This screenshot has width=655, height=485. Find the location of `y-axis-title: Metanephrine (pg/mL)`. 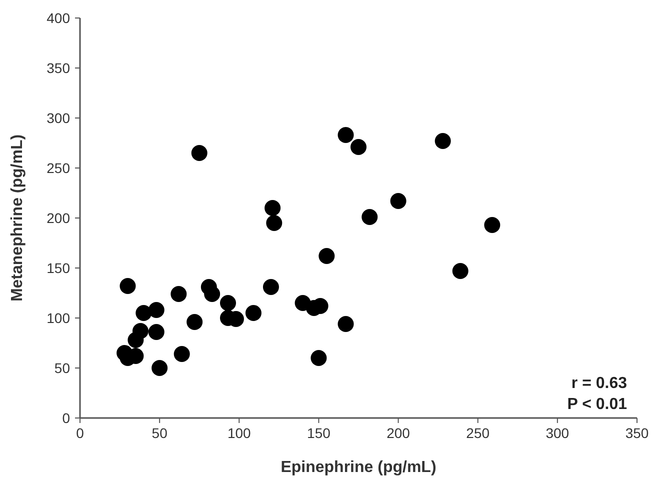

y-axis-title: Metanephrine (pg/mL) is located at coordinates (17, 218).